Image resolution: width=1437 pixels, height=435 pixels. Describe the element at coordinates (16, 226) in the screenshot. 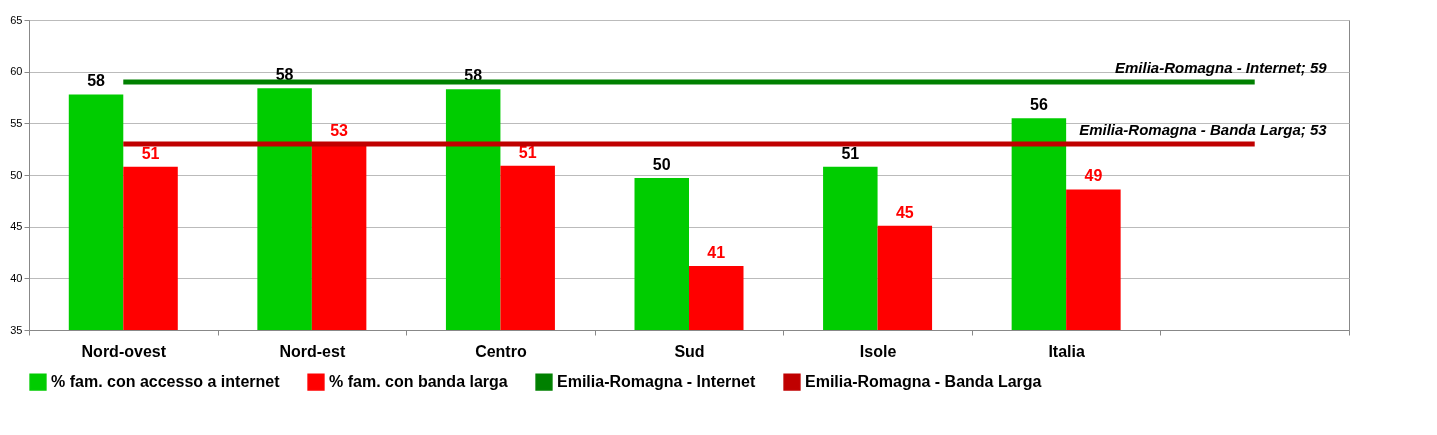

I see `y-tick-label: 45` at that location.